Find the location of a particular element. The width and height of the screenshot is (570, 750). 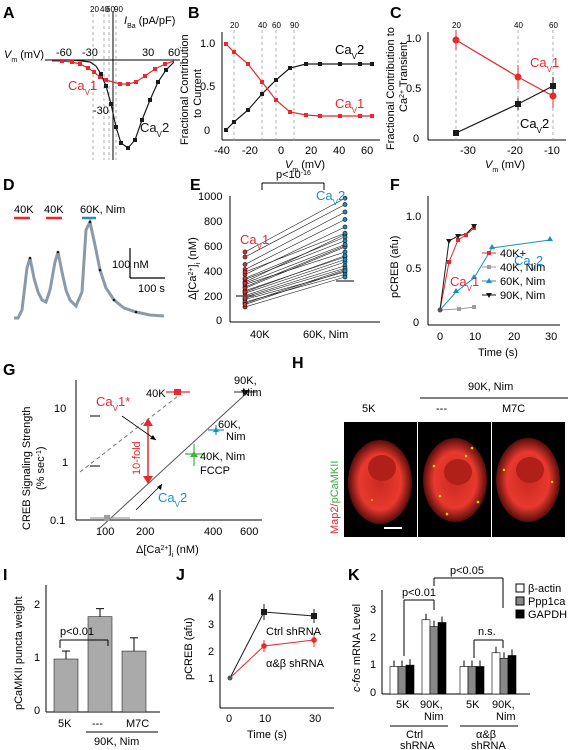

e-ytick: 600 is located at coordinates (213, 247).